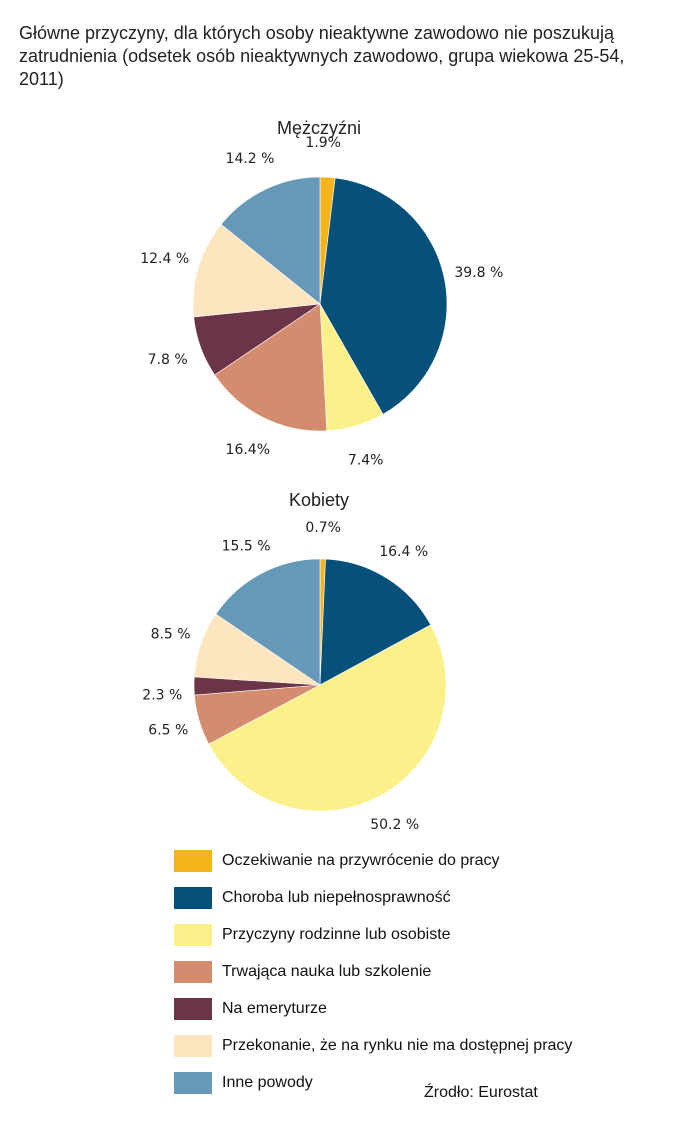  Describe the element at coordinates (162, 696) in the screenshot. I see `slice-label-women-retired: 2.3 %` at that location.